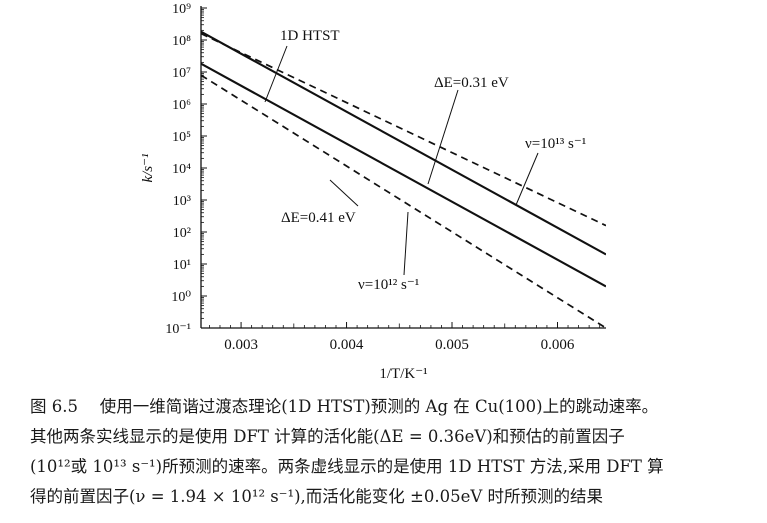 This screenshot has height=523, width=767. Describe the element at coordinates (310, 36) in the screenshot. I see `label-1d-htst: 1D HTST` at that location.